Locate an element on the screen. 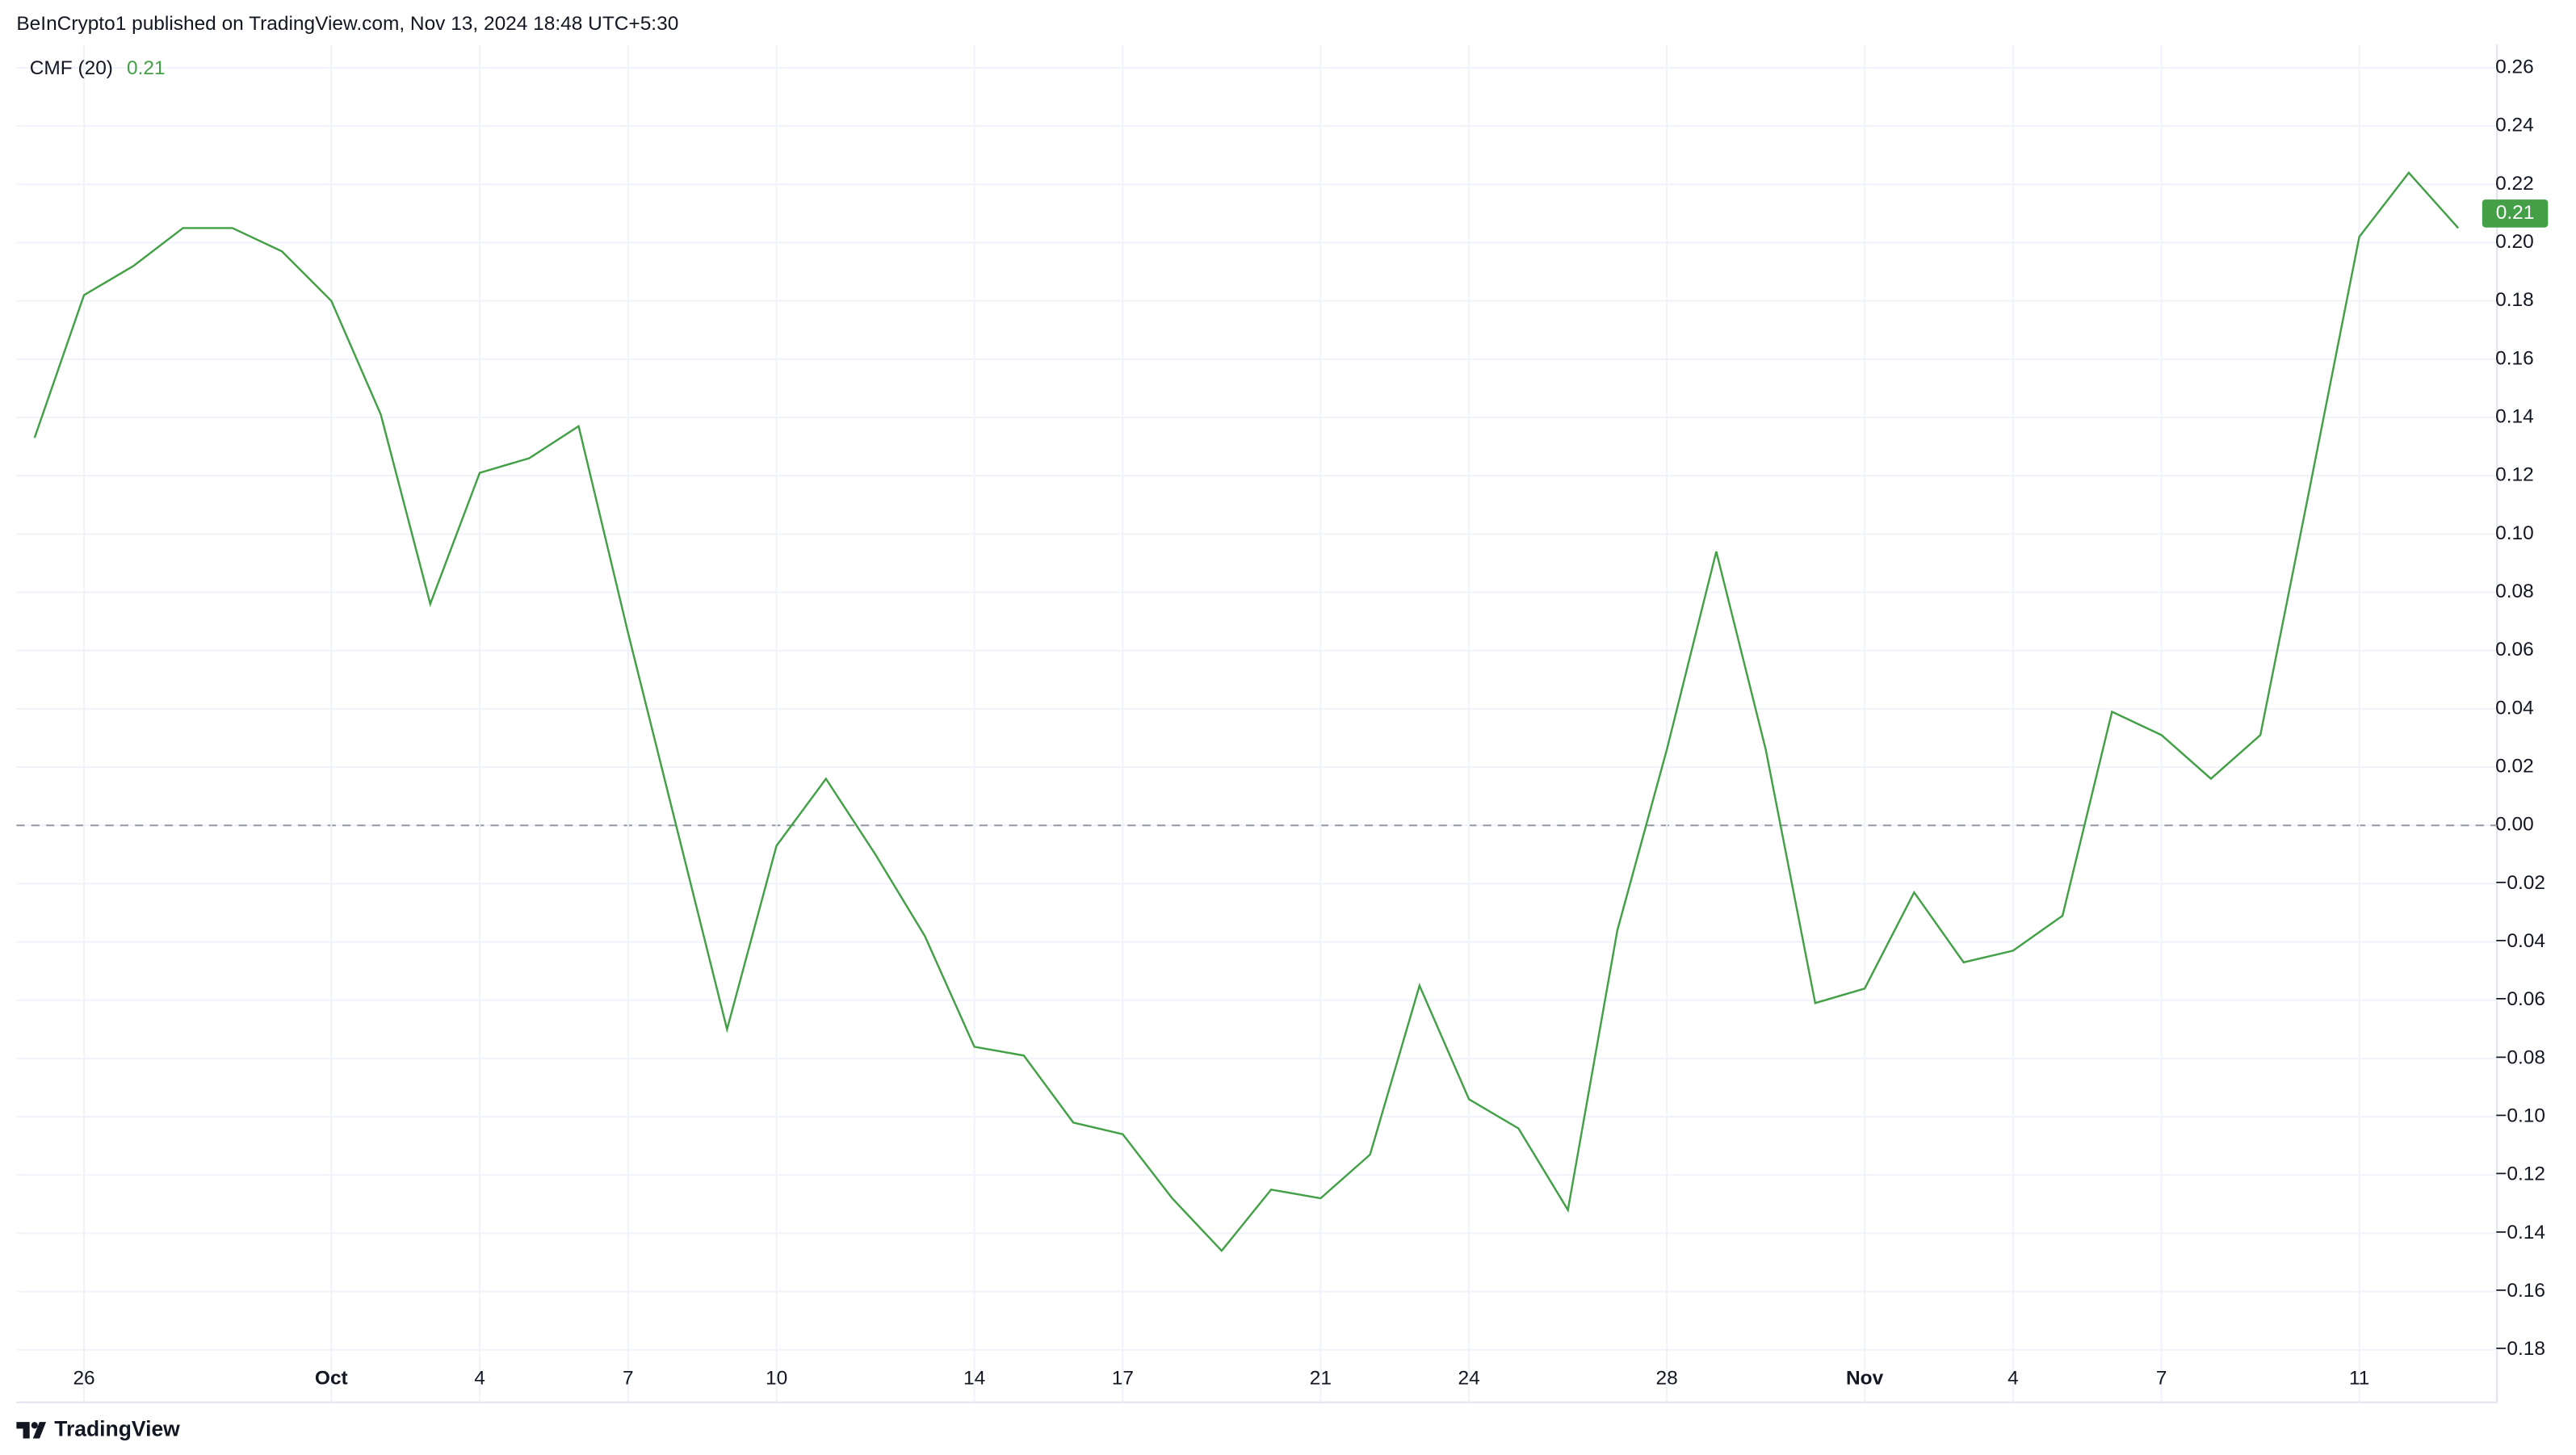 The height and width of the screenshot is (1455, 2576). y-tick-label: 0.24 is located at coordinates (2514, 125).